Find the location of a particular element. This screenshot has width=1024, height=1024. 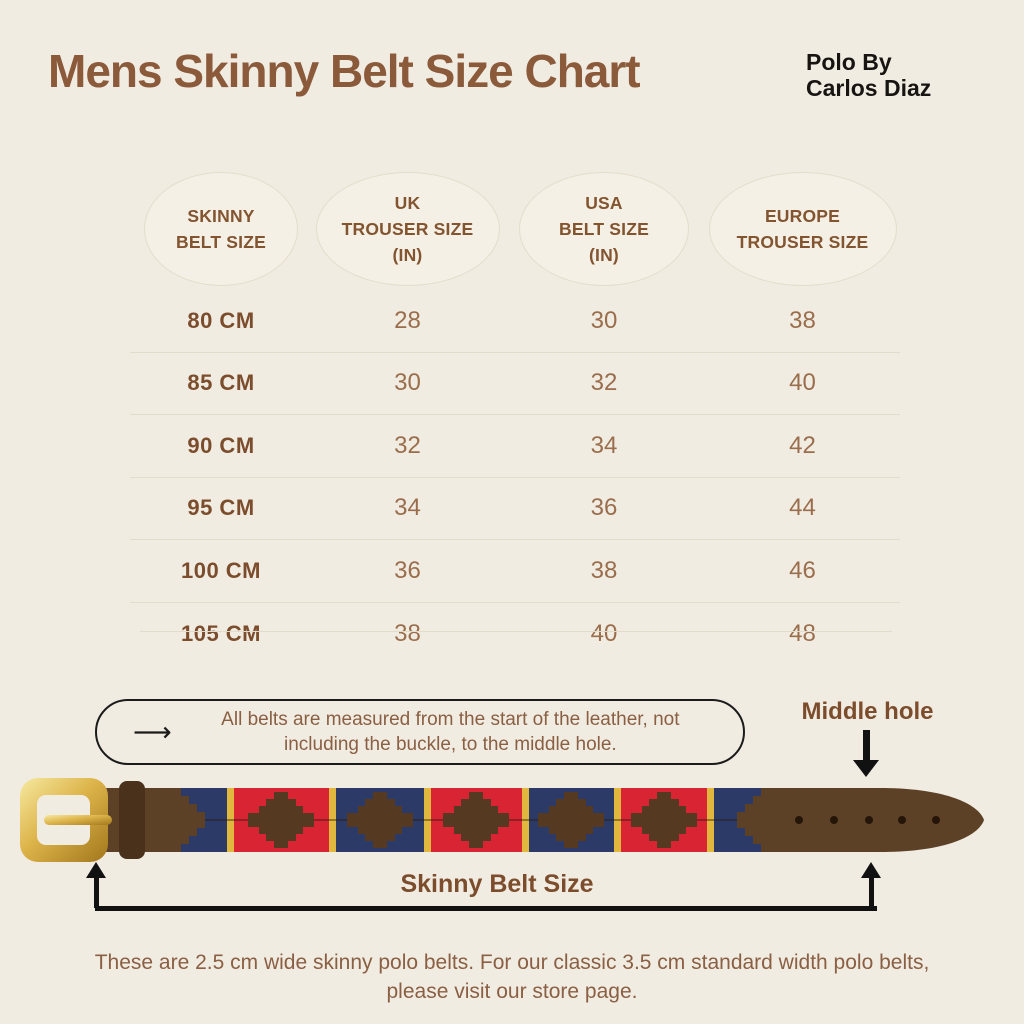

cell-usa-size: 36 is located at coordinates (604, 508).